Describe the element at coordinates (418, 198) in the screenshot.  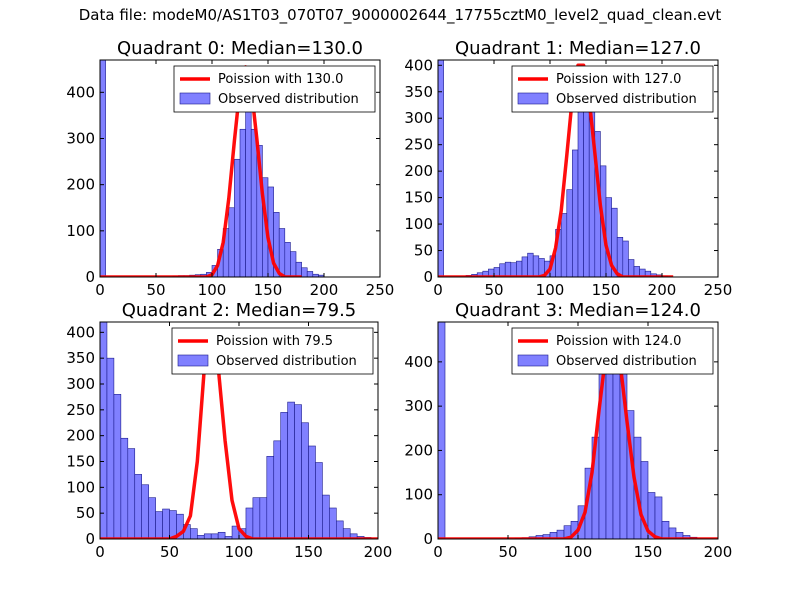
I see `y-tick-label: 150` at that location.